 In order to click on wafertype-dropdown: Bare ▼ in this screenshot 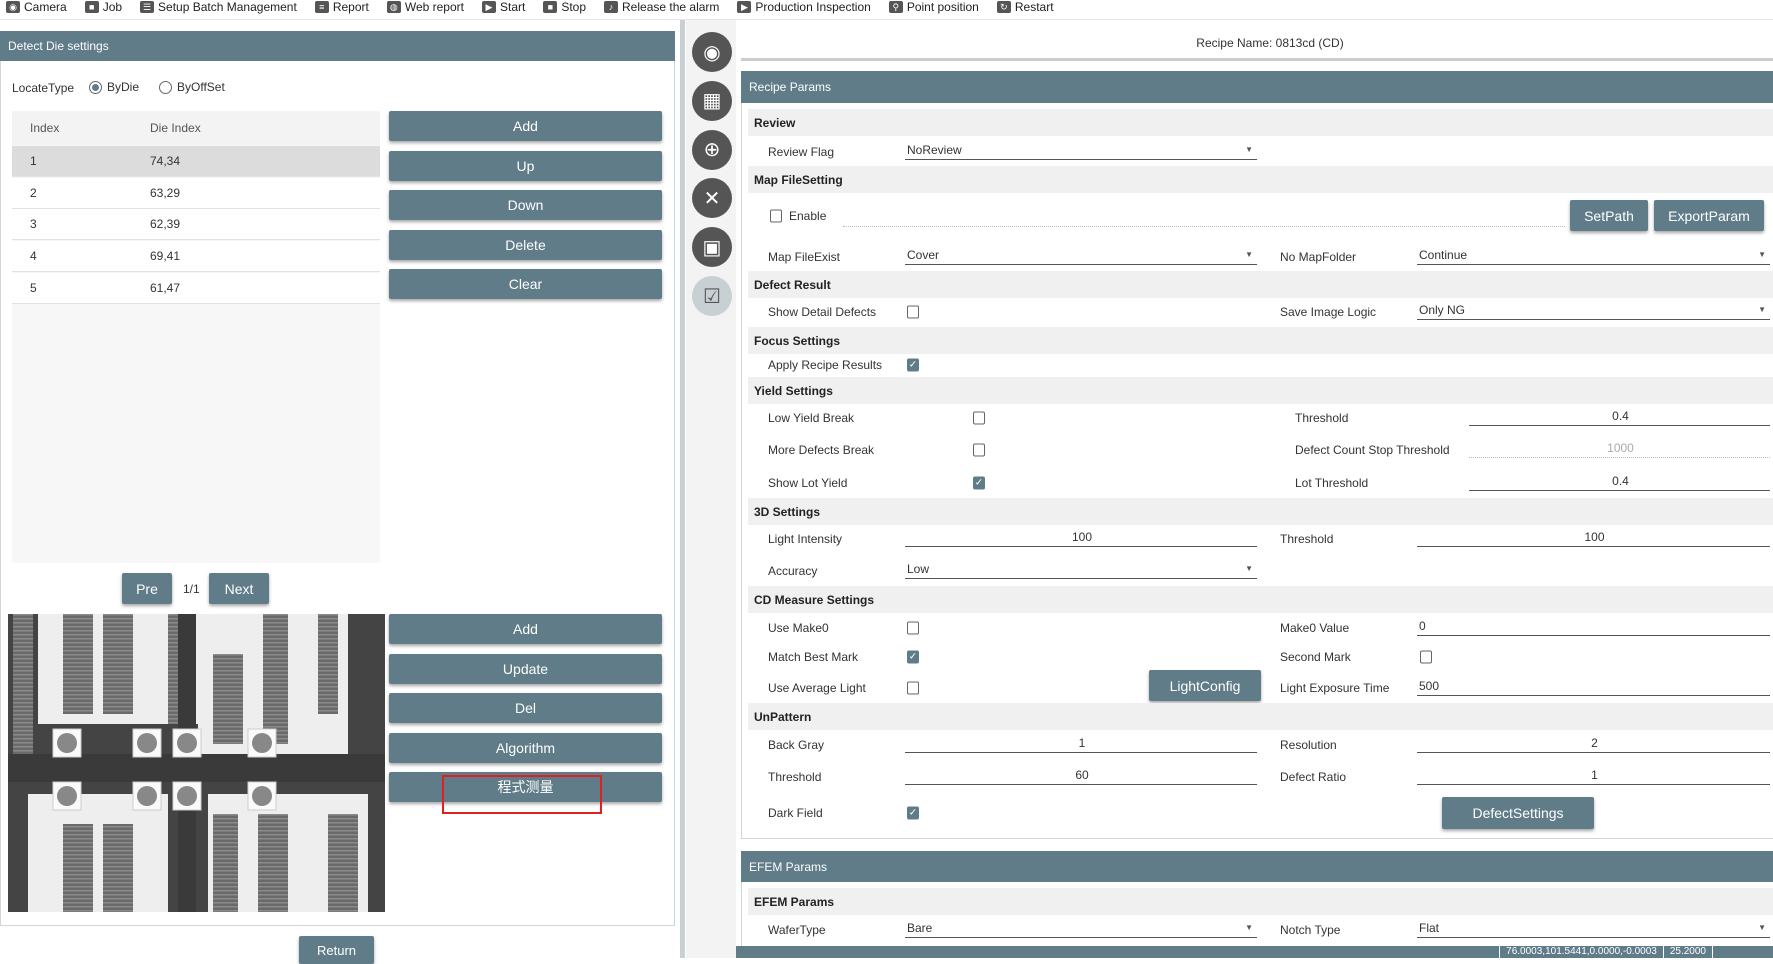, I will do `click(1081, 928)`.